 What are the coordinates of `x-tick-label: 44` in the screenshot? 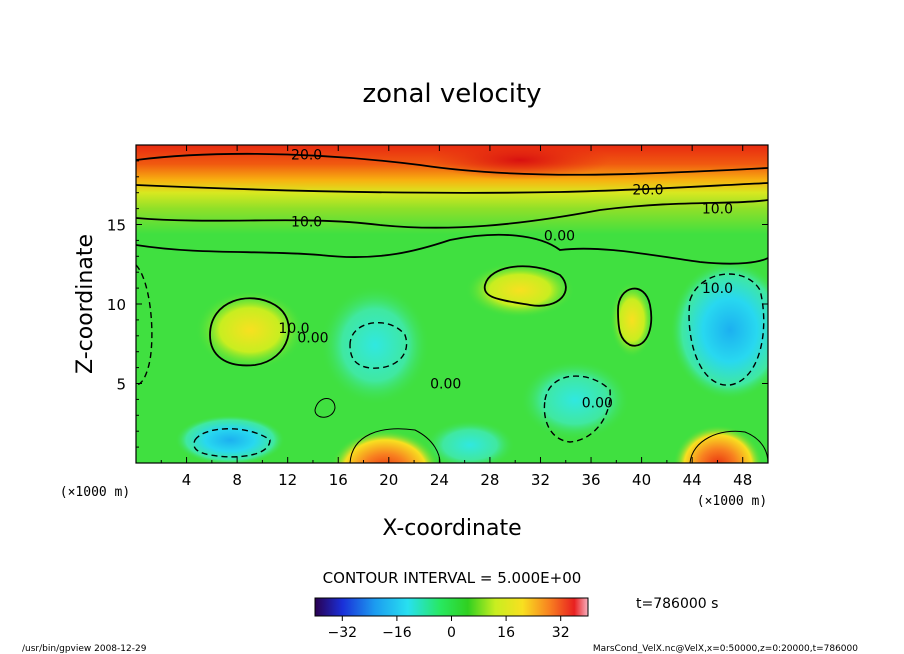 It's located at (692, 480).